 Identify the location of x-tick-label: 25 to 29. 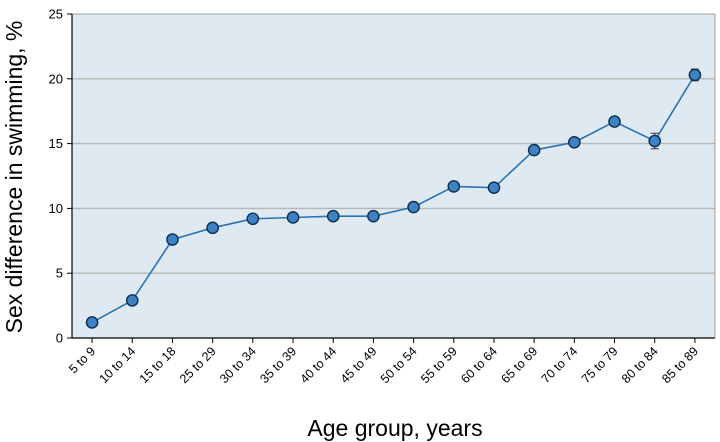
(198, 365).